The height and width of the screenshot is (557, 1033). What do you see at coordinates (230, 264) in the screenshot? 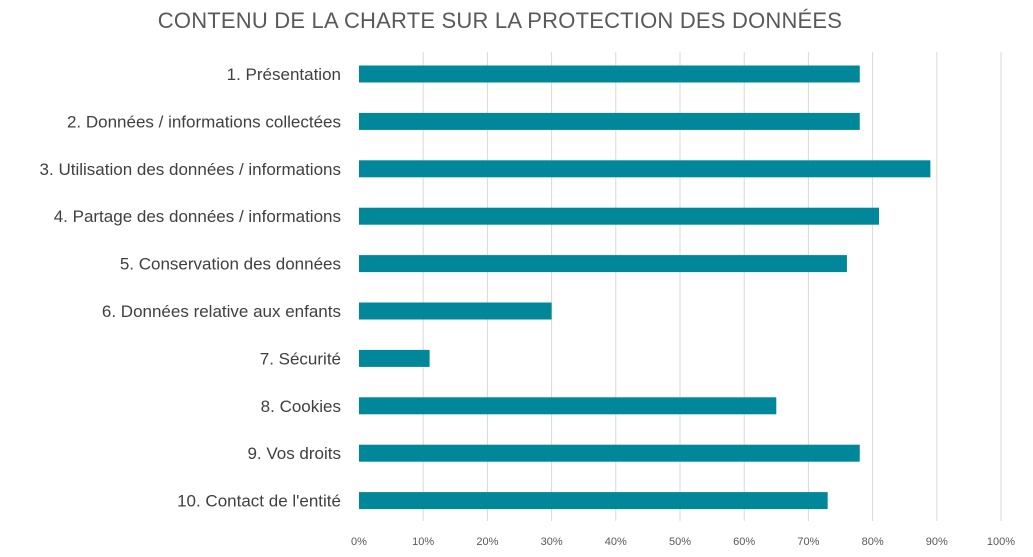
I see `category-label: 5. Conservation des données` at bounding box center [230, 264].